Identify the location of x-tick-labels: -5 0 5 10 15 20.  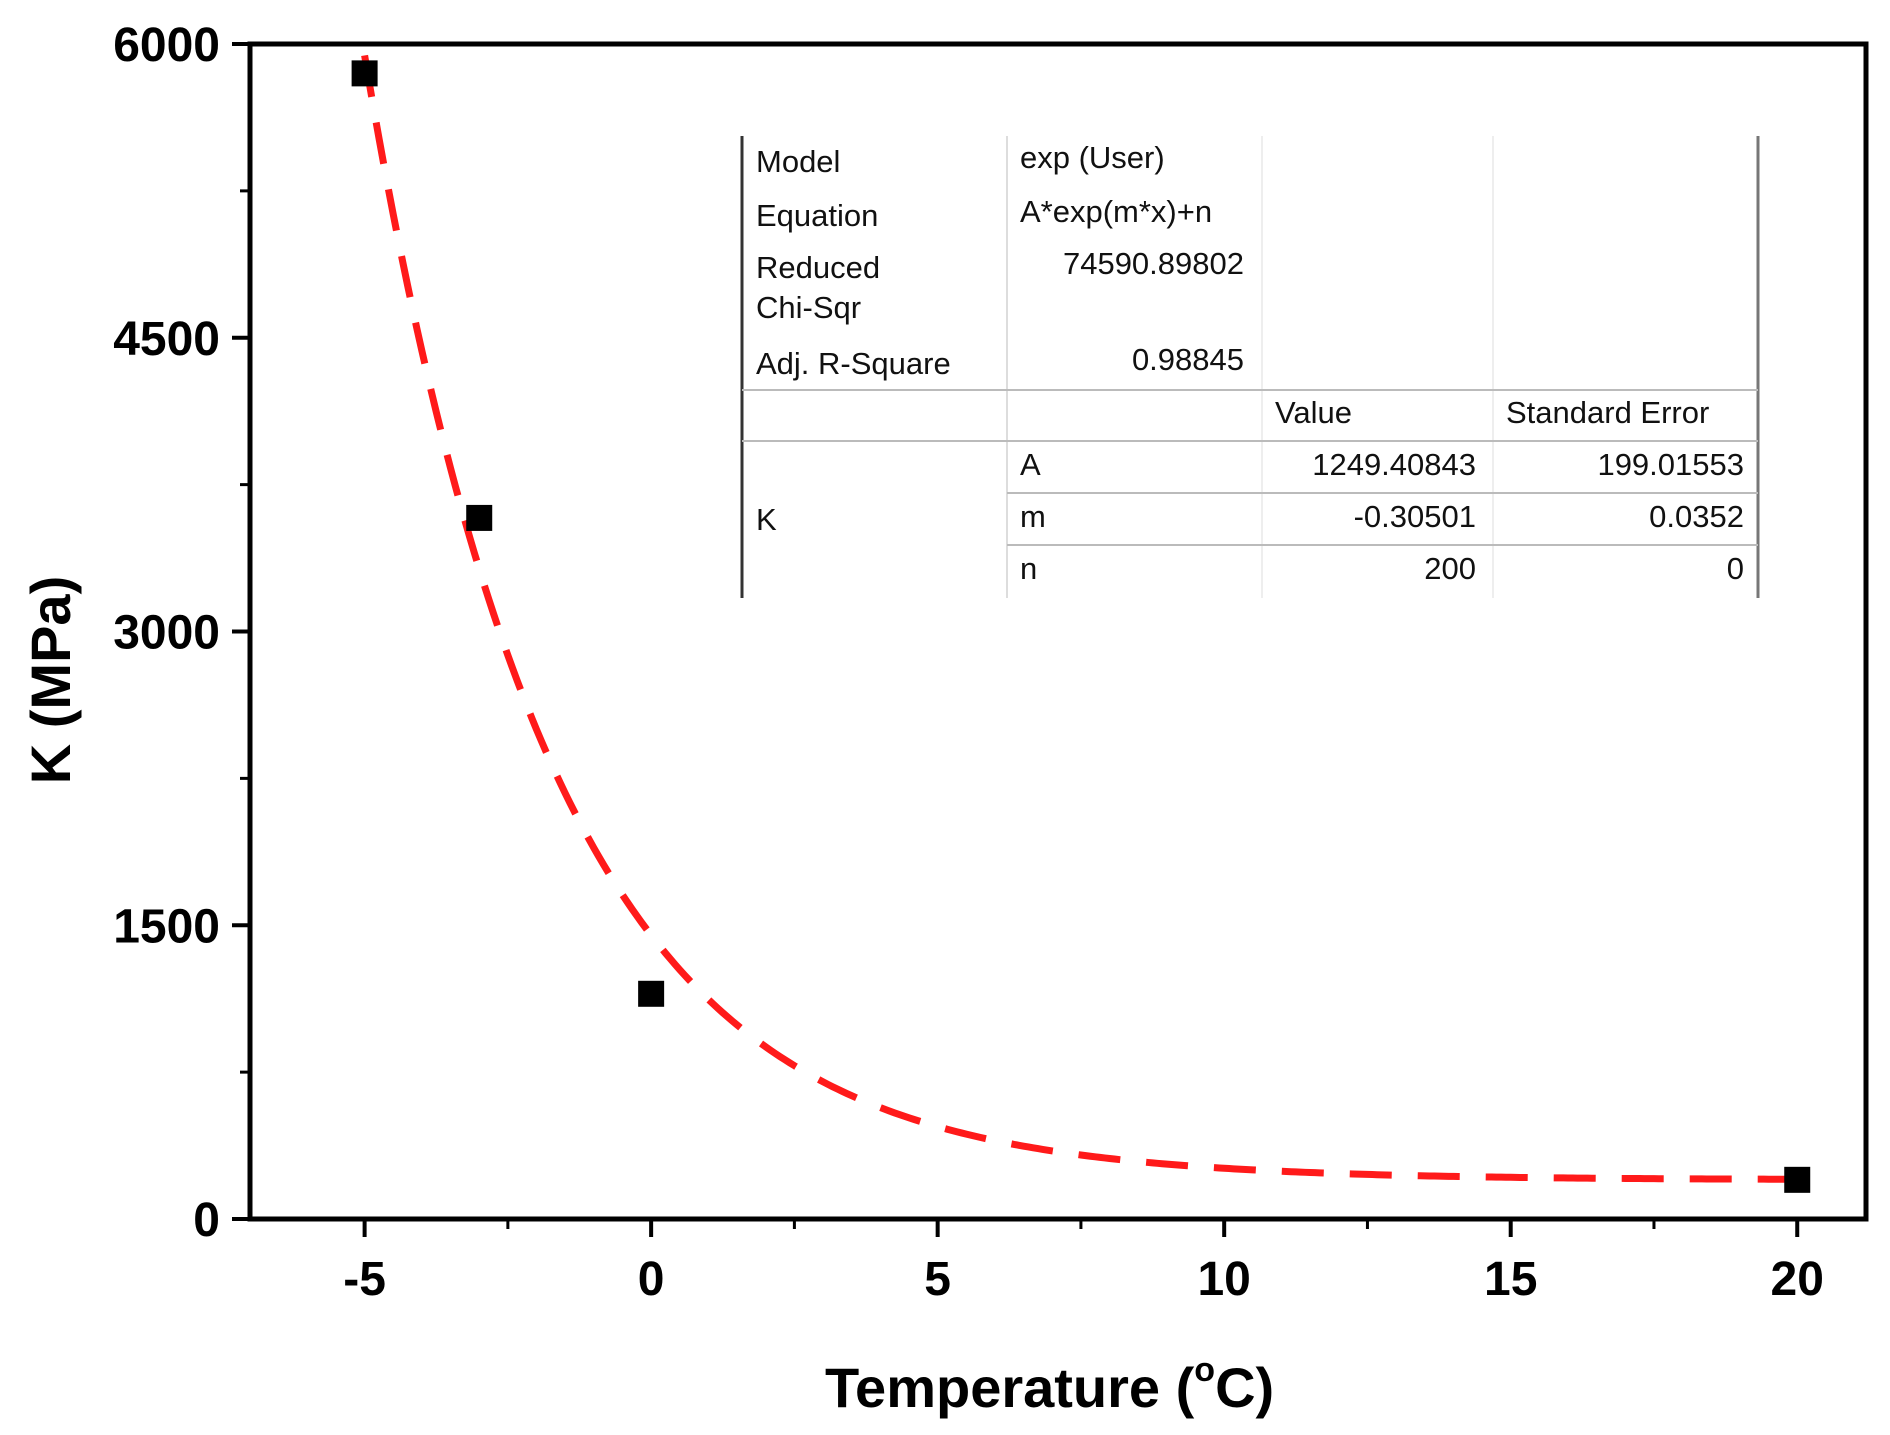
(1083, 1279).